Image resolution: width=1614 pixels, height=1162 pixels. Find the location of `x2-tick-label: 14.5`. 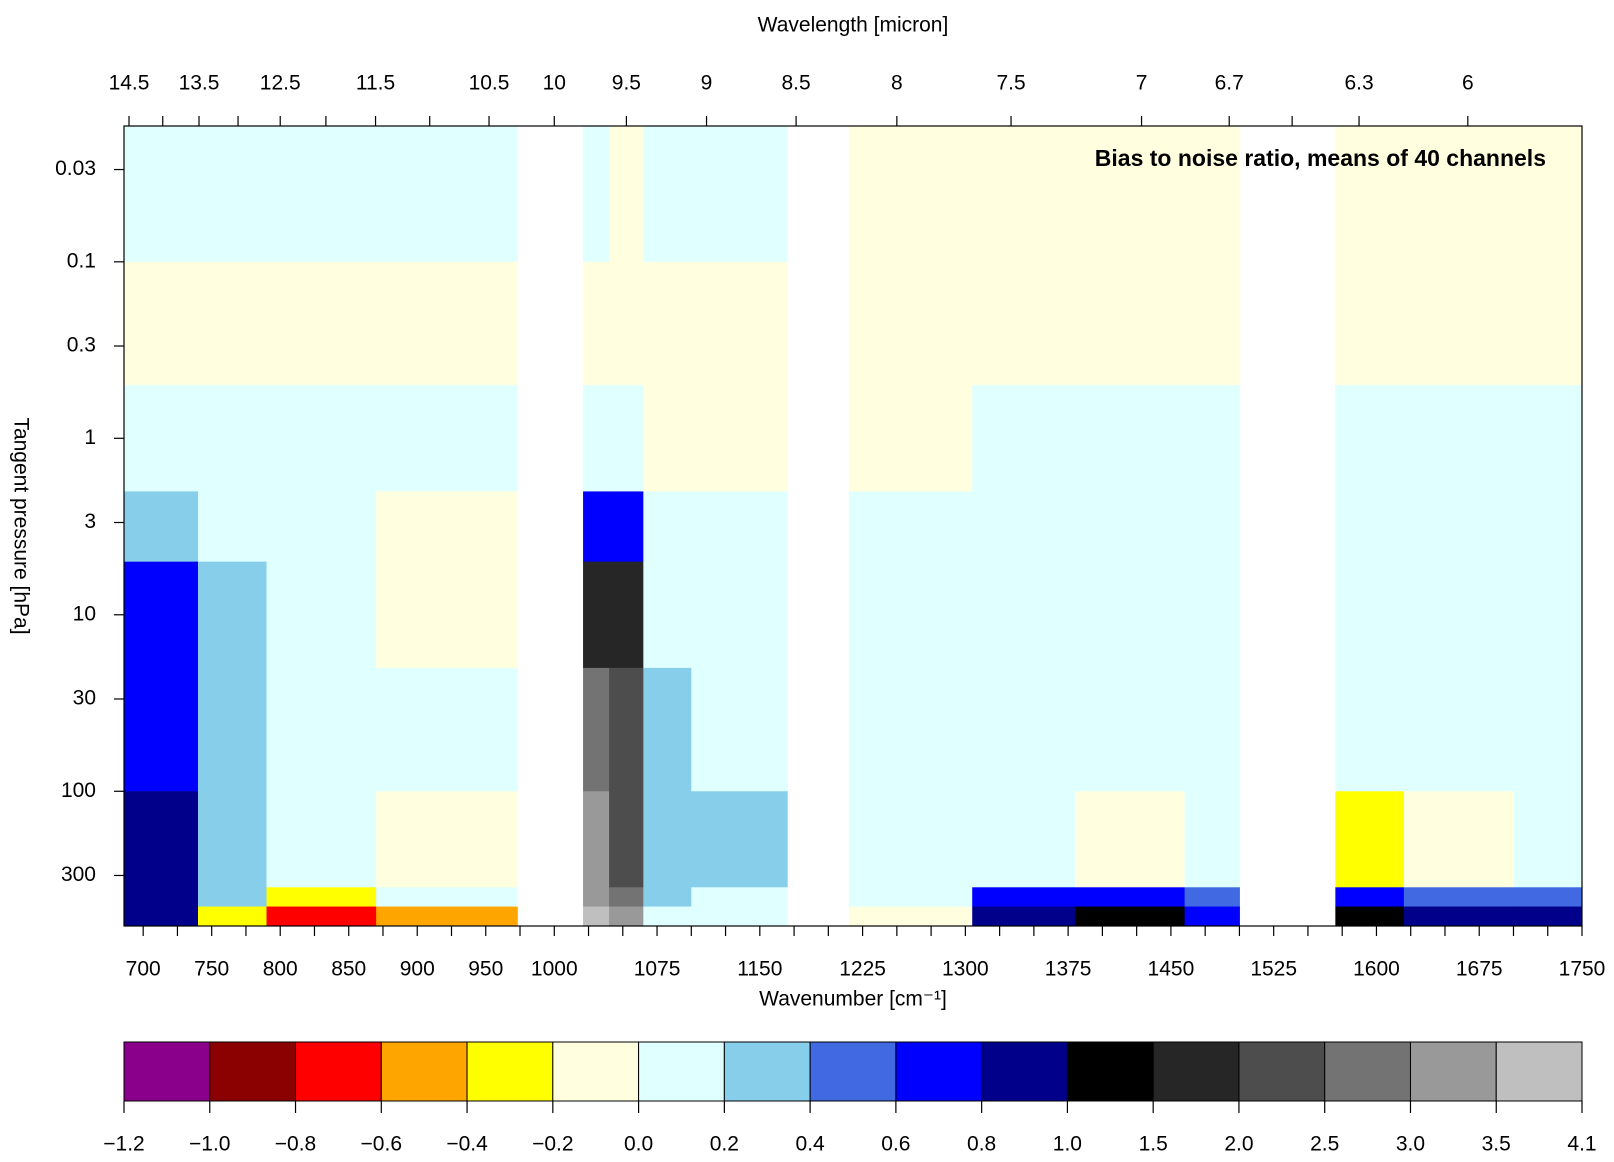

x2-tick-label: 14.5 is located at coordinates (129, 83).